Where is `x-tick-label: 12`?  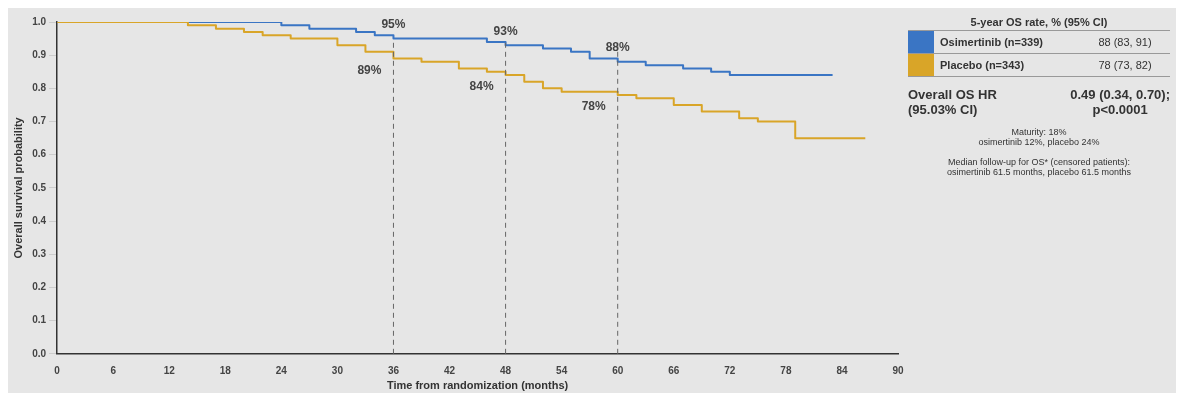
x-tick-label: 12 is located at coordinates (169, 370).